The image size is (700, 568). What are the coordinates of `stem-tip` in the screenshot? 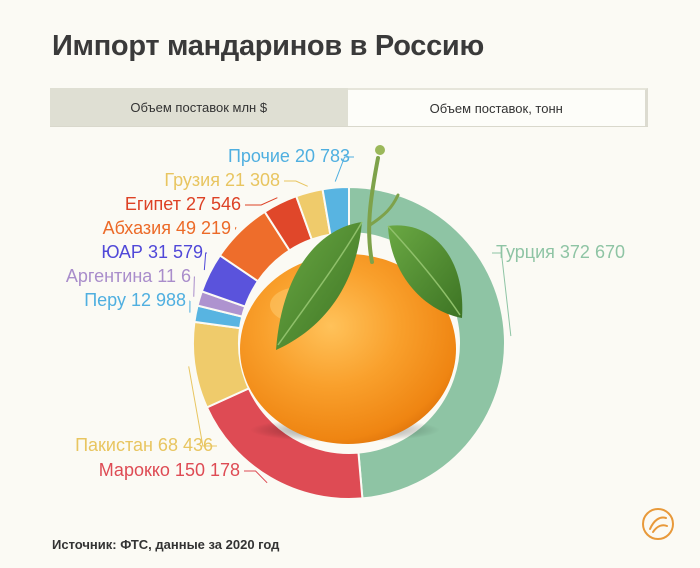 It's located at (380, 150).